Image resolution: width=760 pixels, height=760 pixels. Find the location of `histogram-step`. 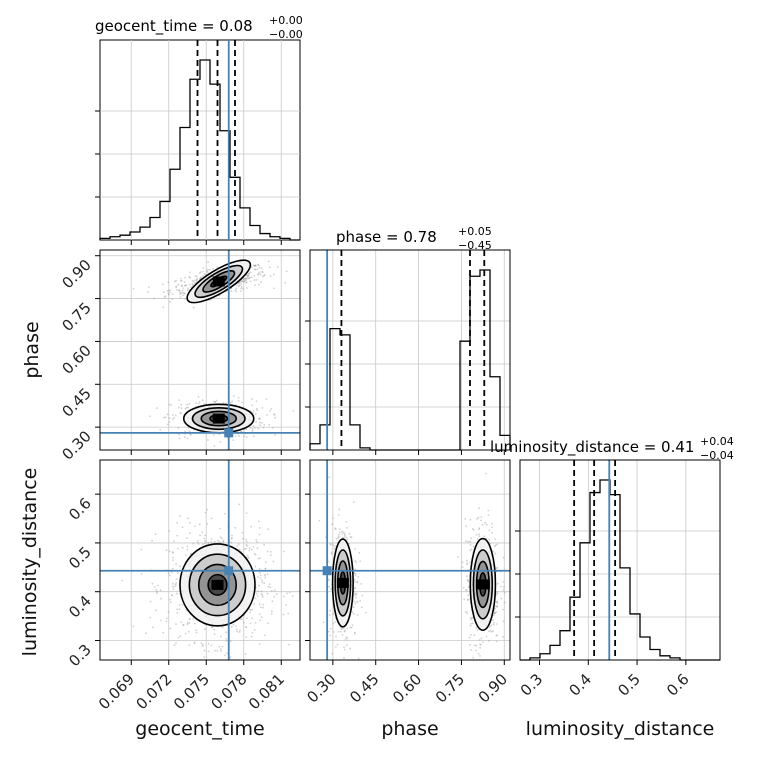

histogram-step is located at coordinates (199, 150).